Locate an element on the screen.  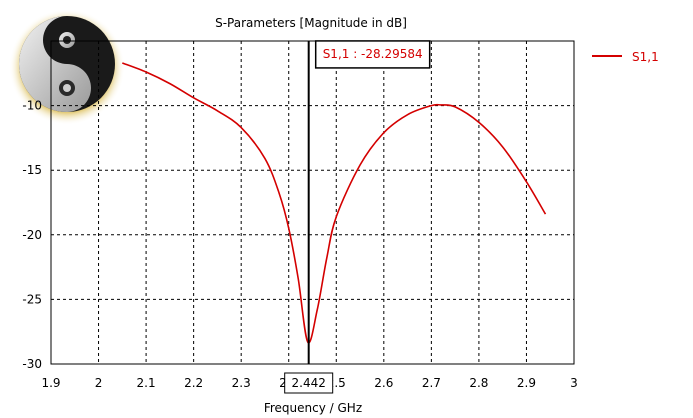
x-tick-label: 3 is located at coordinates (574, 383).